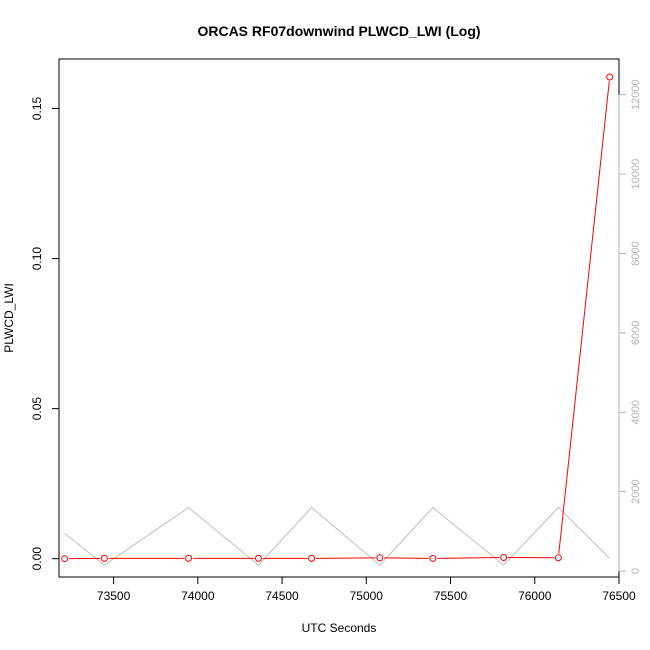 The height and width of the screenshot is (650, 650). What do you see at coordinates (636, 491) in the screenshot?
I see `y2-tick-label: 2000` at bounding box center [636, 491].